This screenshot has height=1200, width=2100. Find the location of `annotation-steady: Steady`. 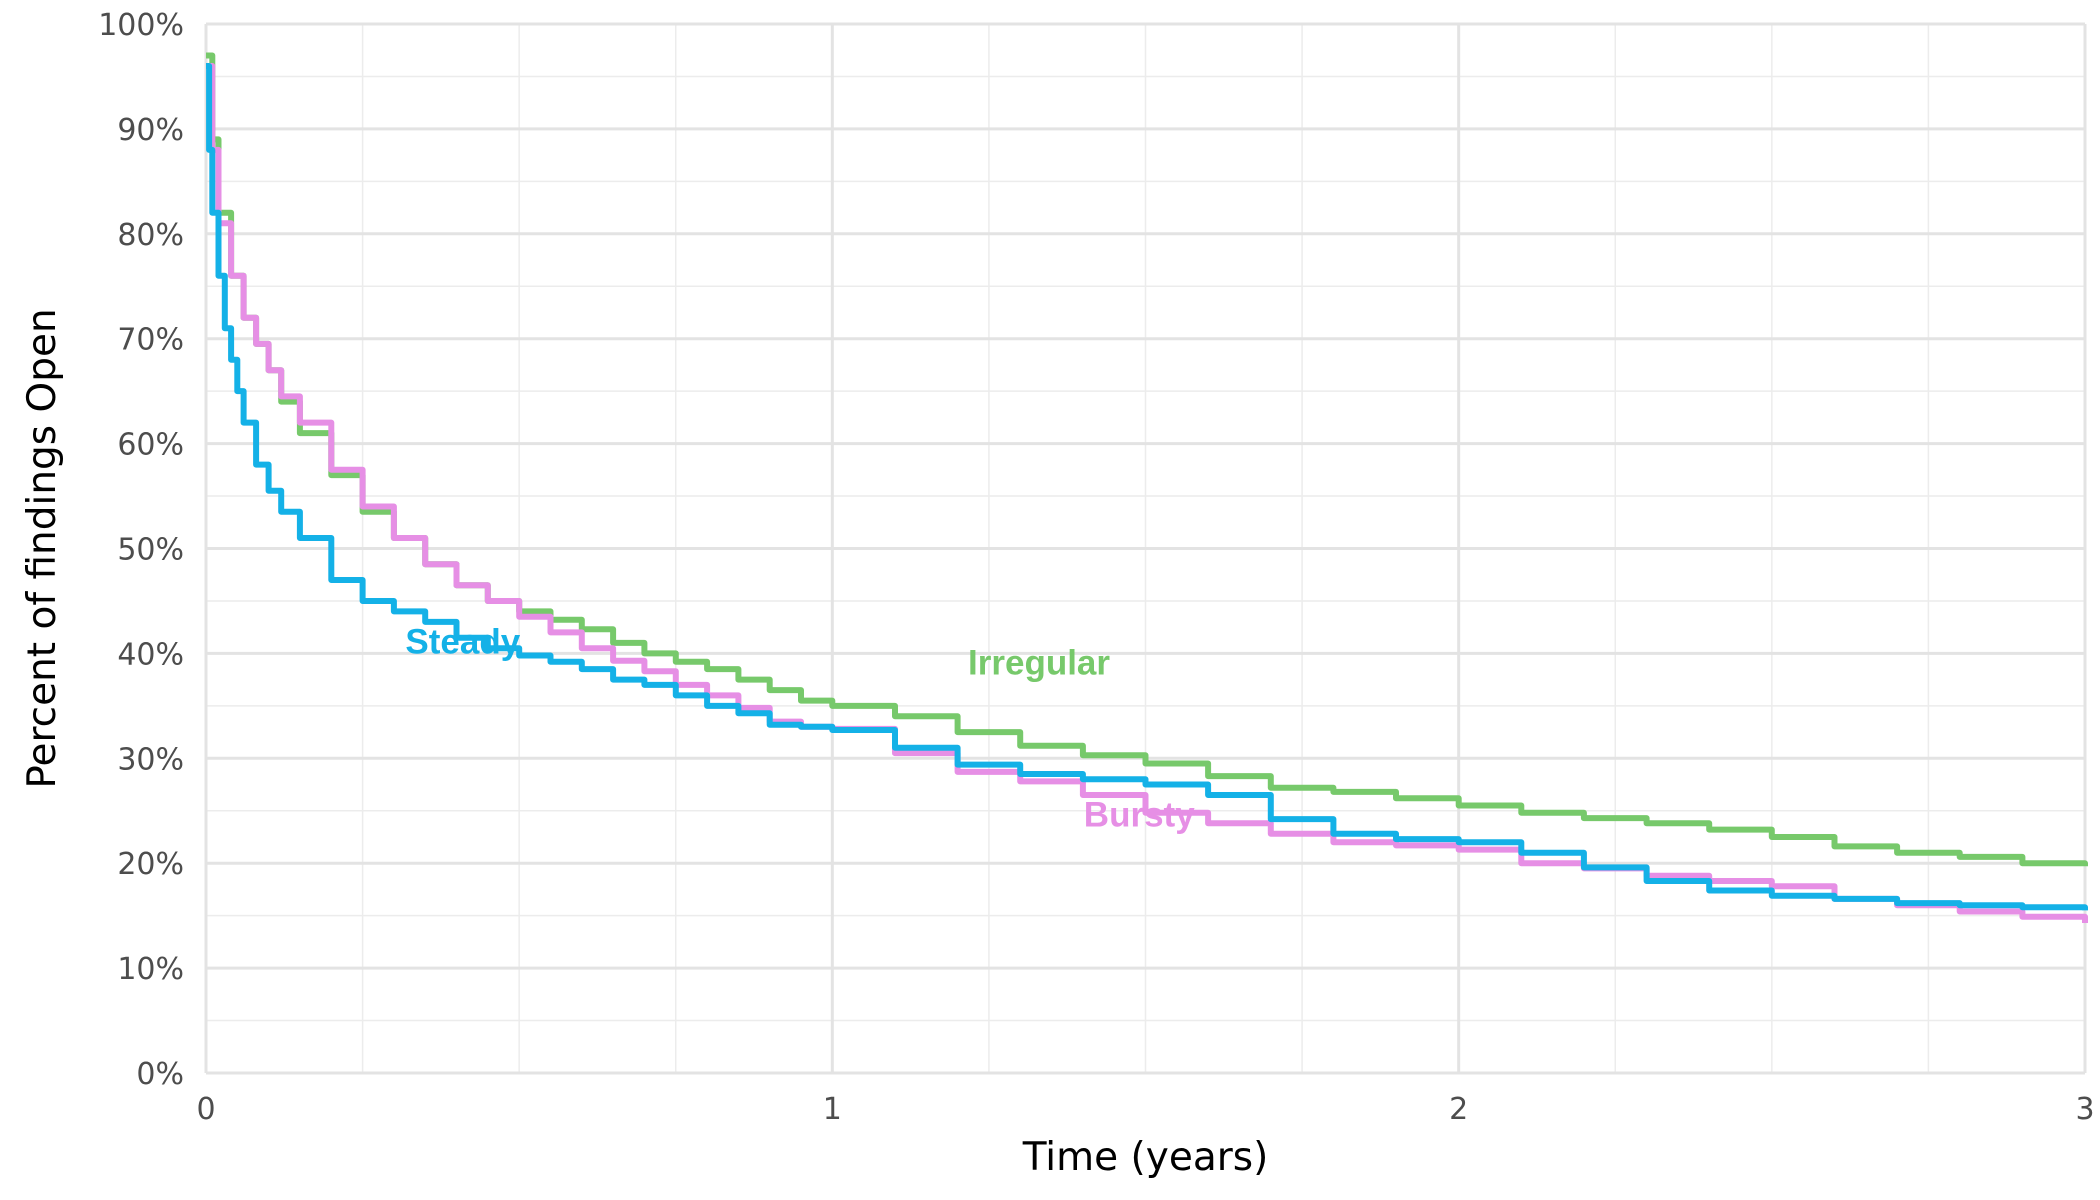

annotation-steady: Steady is located at coordinates (462, 641).